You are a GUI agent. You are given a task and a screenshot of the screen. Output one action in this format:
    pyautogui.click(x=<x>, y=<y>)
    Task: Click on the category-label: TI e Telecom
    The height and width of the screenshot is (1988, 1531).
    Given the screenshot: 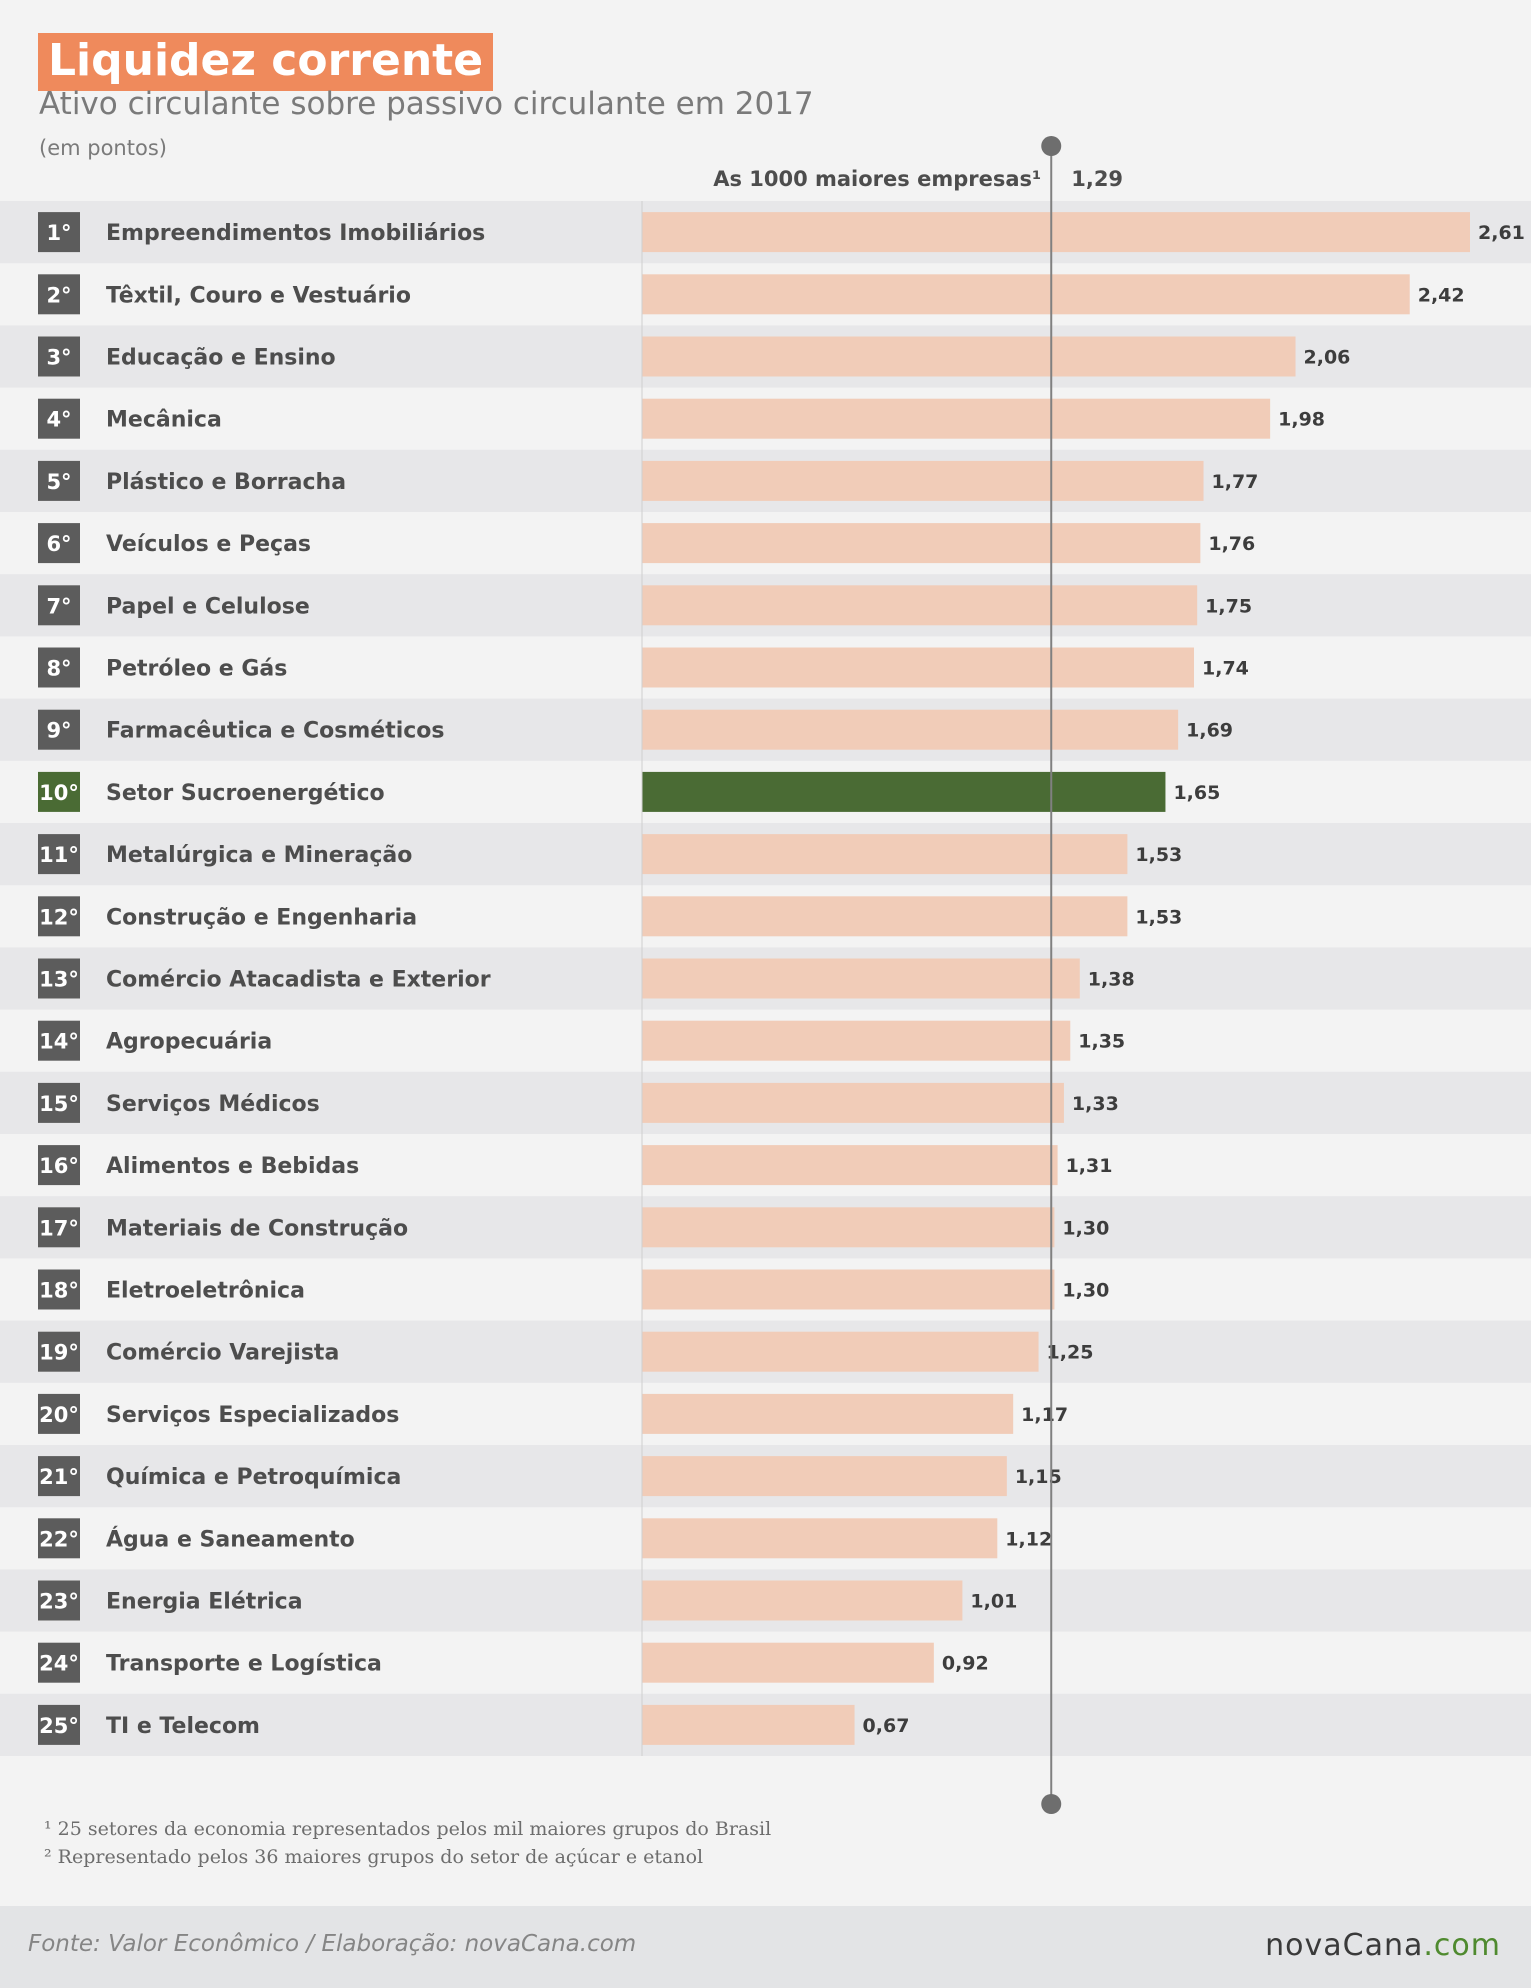 What is the action you would take?
    pyautogui.click(x=183, y=1726)
    